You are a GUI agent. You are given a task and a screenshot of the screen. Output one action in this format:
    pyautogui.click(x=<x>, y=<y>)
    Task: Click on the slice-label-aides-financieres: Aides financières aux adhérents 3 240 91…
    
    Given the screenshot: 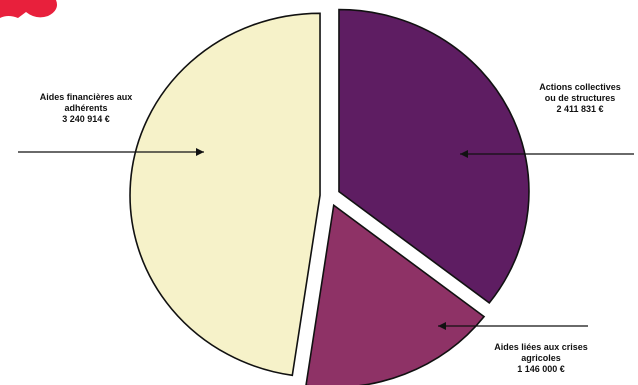 What is the action you would take?
    pyautogui.click(x=86, y=108)
    